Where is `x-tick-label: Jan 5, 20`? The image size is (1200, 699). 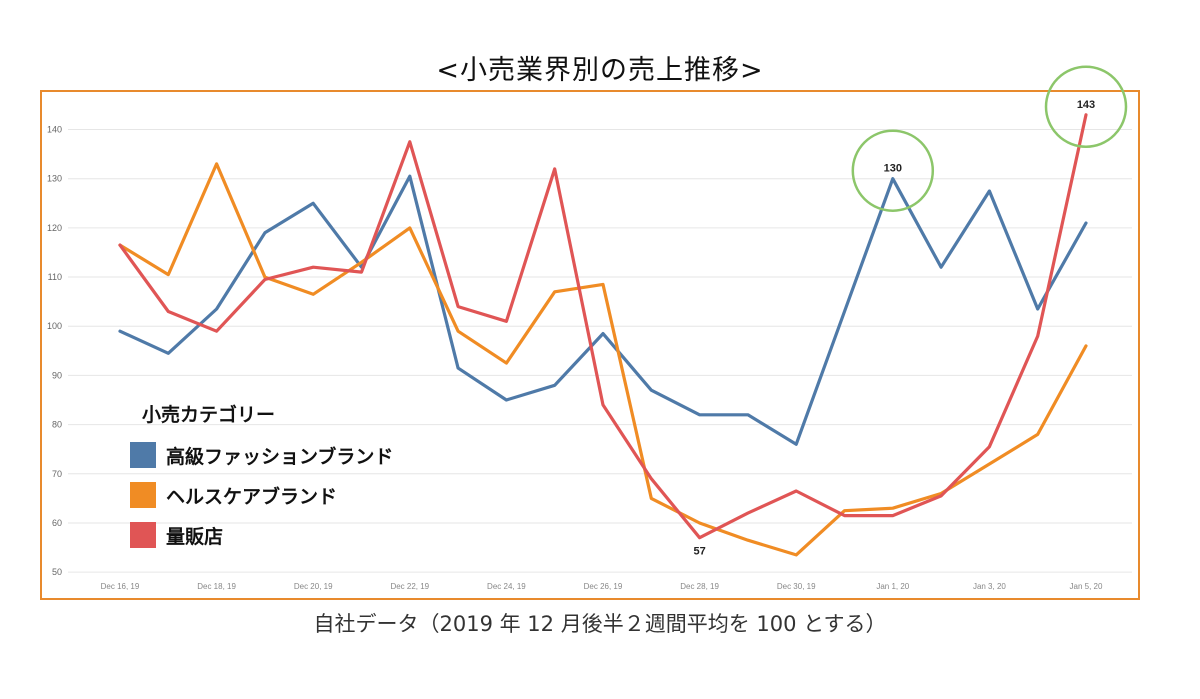
x-tick-label: Jan 5, 20 is located at coordinates (1086, 586).